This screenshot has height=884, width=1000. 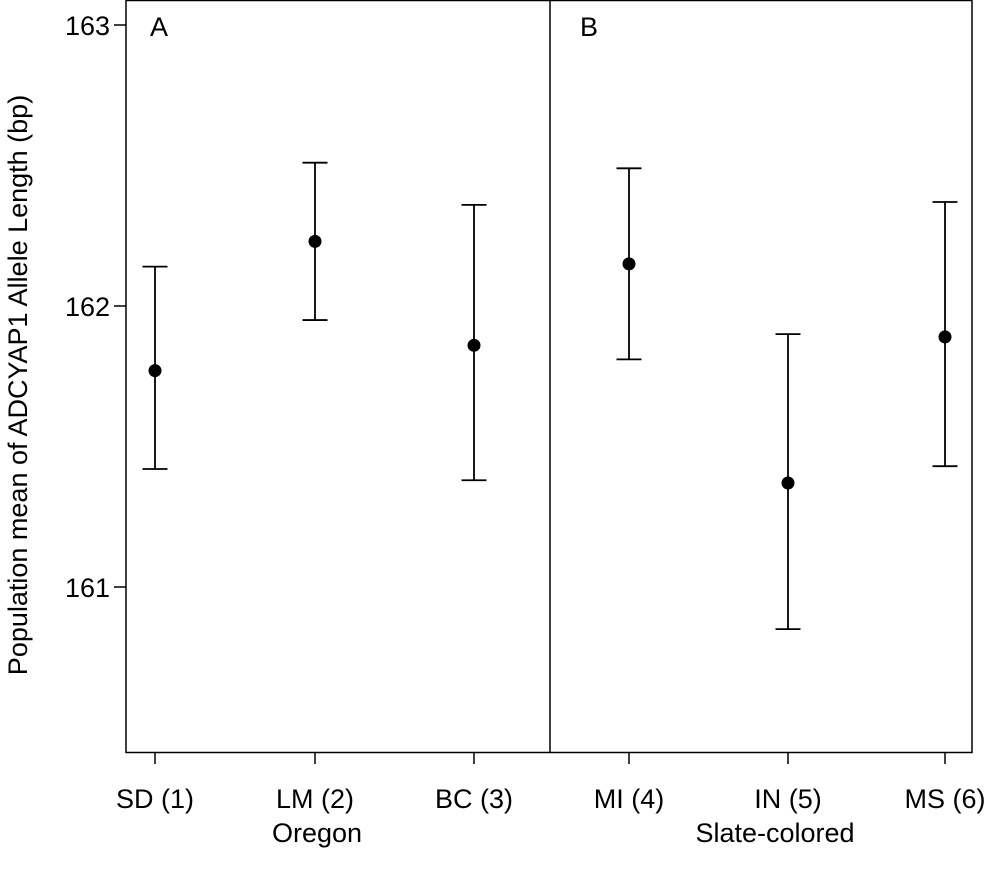 I want to click on y-tick-label: 162, so click(x=87, y=307).